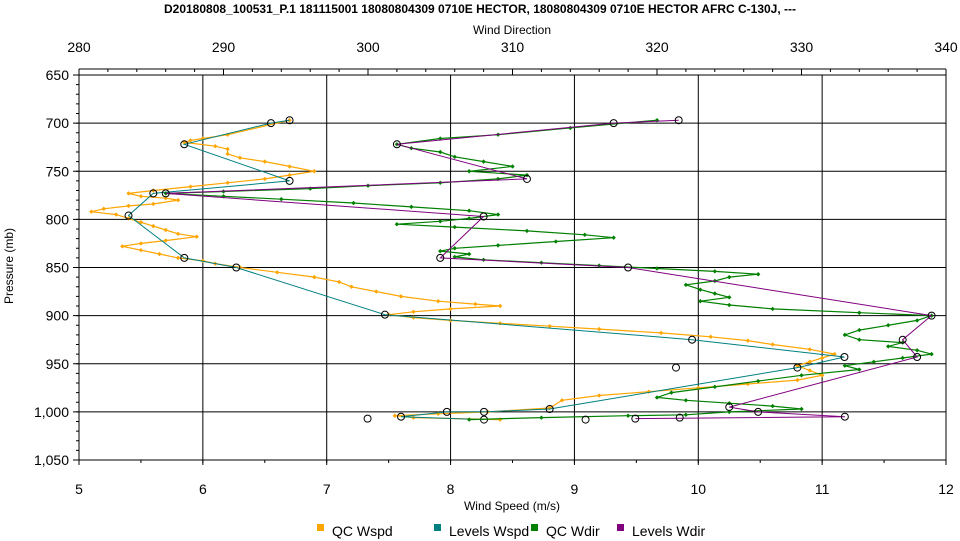  What do you see at coordinates (575, 489) in the screenshot?
I see `x-tick-label: 9` at bounding box center [575, 489].